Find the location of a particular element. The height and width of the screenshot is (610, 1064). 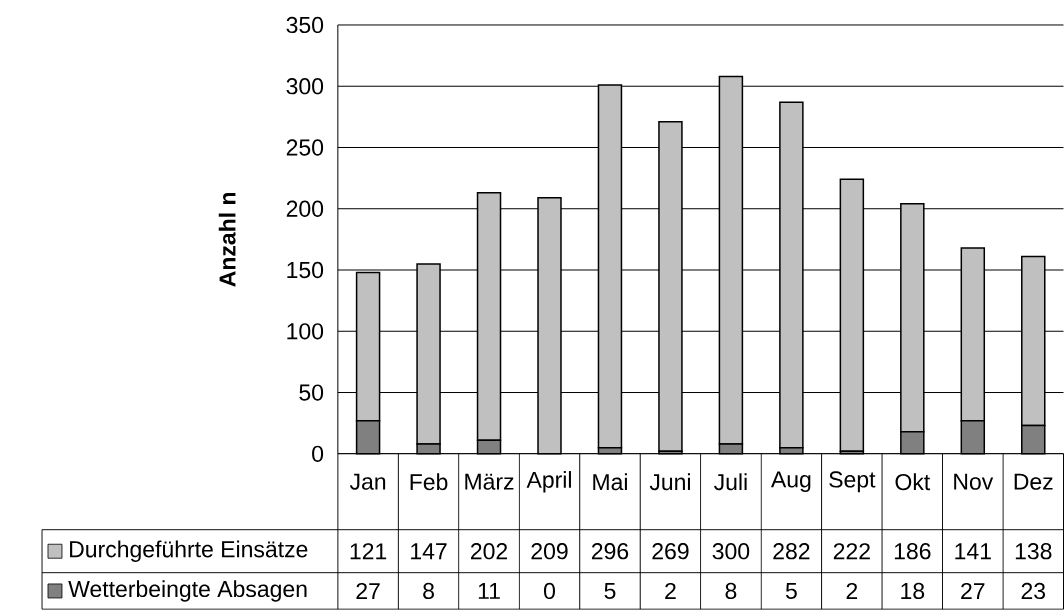

y-axis-title: Anzahl n is located at coordinates (227, 240).